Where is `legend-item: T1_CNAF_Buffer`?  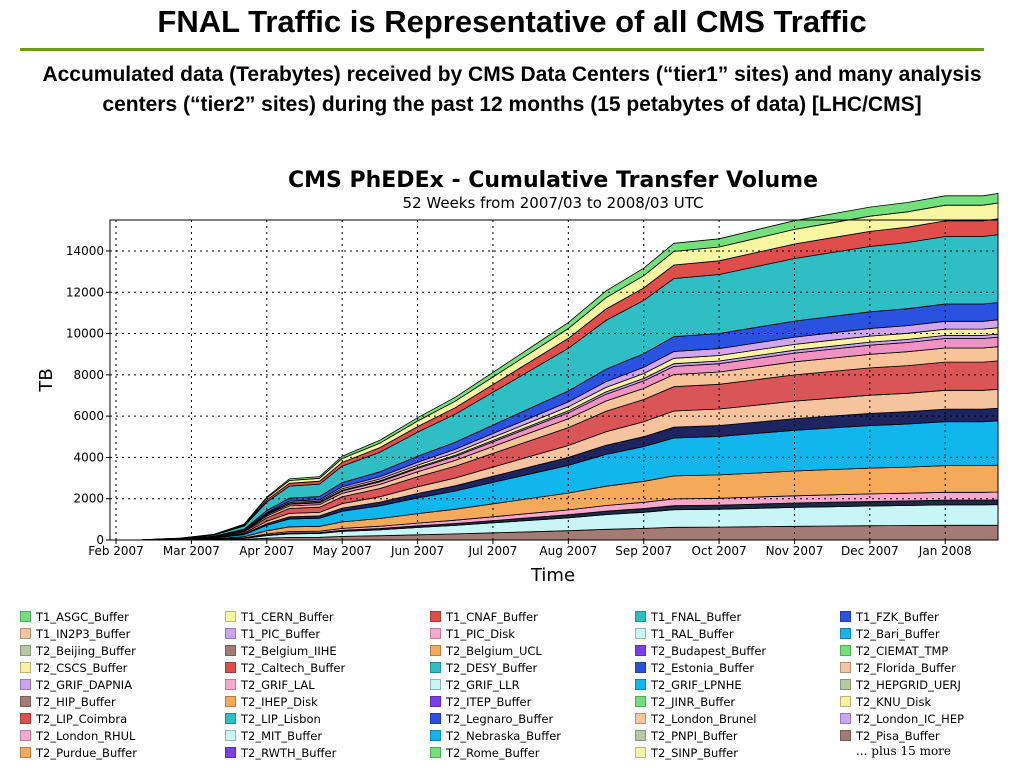 legend-item: T1_CNAF_Buffer is located at coordinates (532, 616).